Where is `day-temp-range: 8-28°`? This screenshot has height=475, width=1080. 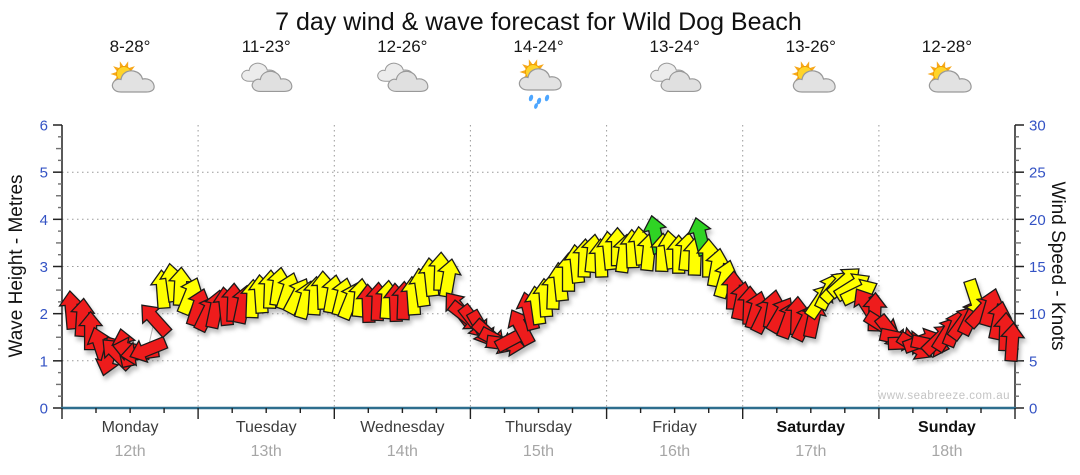 day-temp-range: 8-28° is located at coordinates (130, 46).